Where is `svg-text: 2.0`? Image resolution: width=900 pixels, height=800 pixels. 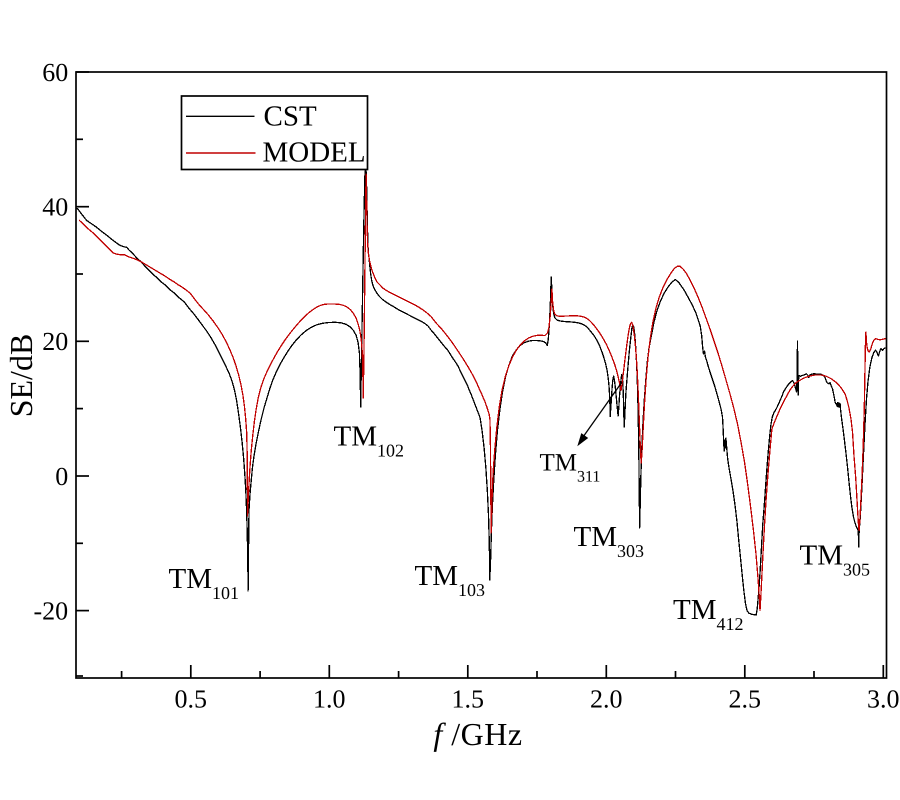
svg-text: 2.0 is located at coordinates (606, 699).